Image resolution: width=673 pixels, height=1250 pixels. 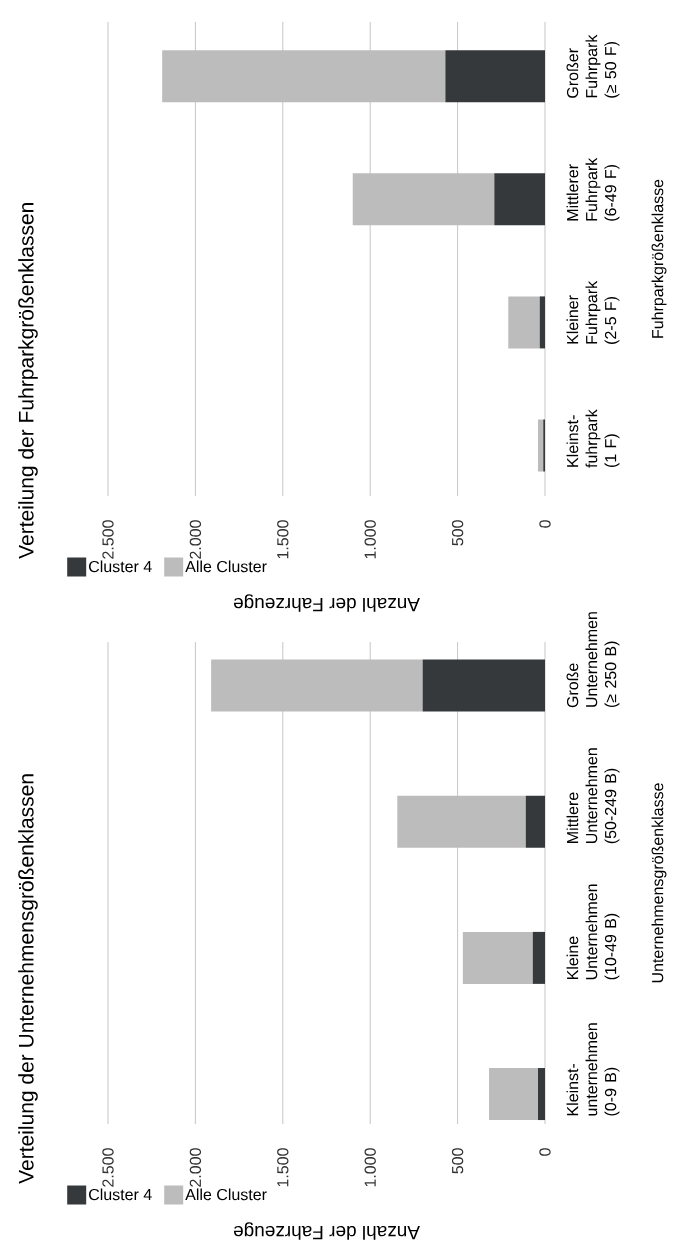 What do you see at coordinates (28, 381) in the screenshot?
I see `text: Verteilung der Fuhrparkgrößenklassen` at bounding box center [28, 381].